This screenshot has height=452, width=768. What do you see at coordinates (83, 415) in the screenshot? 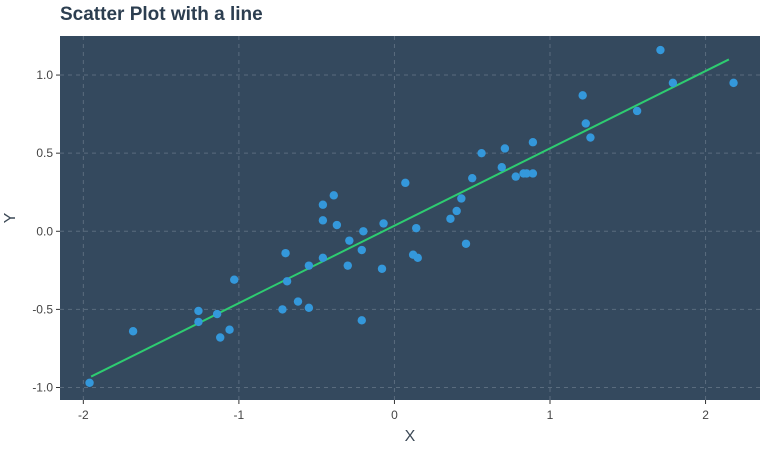
I see `x-tick-label: -2` at bounding box center [83, 415].